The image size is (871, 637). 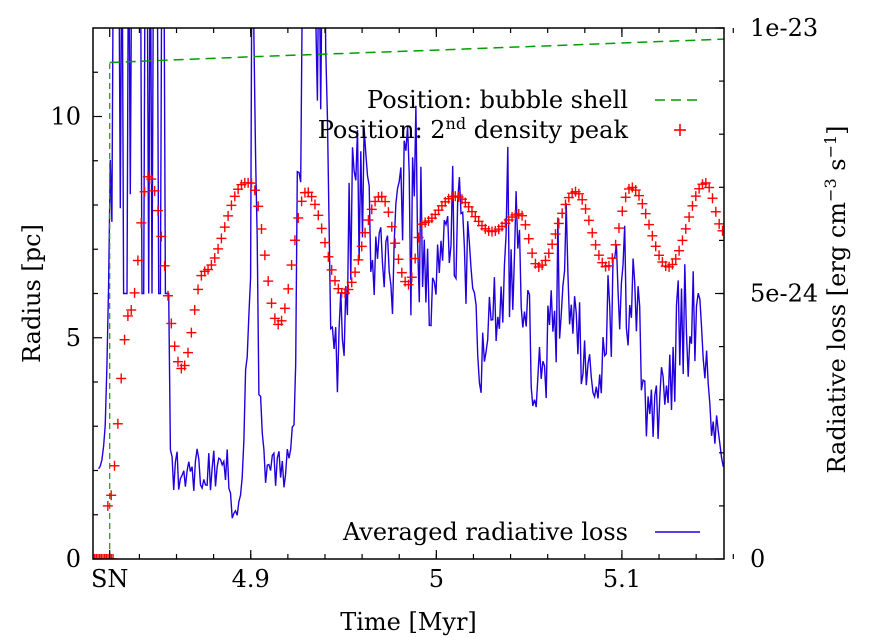 I want to click on legend-swatch-density-peak, so click(x=680, y=130).